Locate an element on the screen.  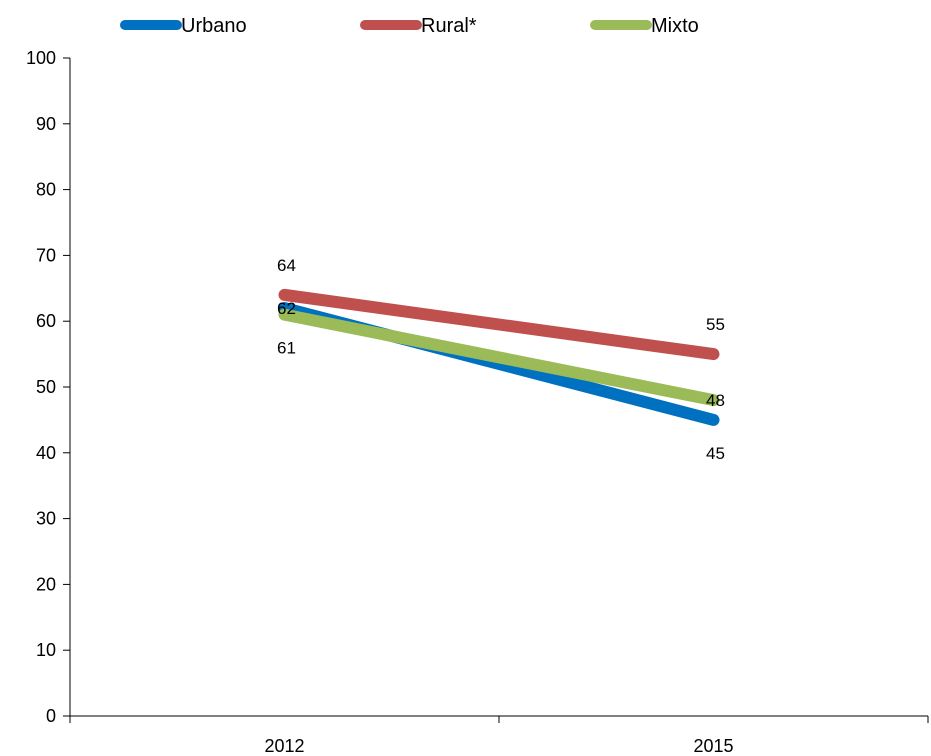
y-tick-label: 90 is located at coordinates (46, 124).